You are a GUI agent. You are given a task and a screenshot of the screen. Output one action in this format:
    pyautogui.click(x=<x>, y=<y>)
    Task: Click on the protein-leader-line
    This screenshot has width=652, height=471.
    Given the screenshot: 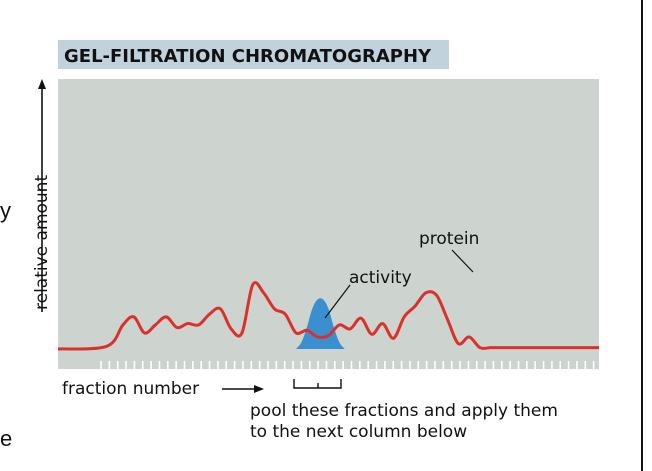 What is the action you would take?
    pyautogui.click(x=462, y=261)
    